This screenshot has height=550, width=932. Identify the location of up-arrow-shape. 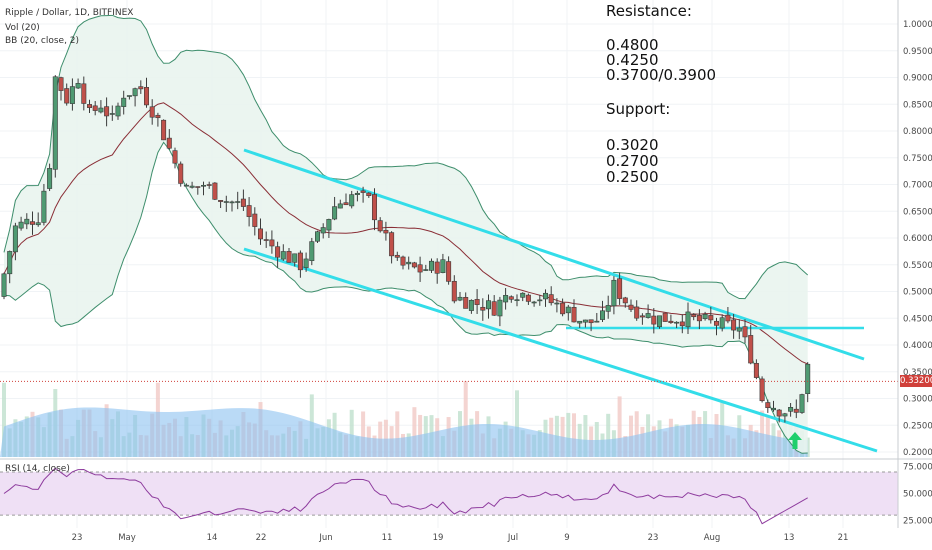
(795, 440).